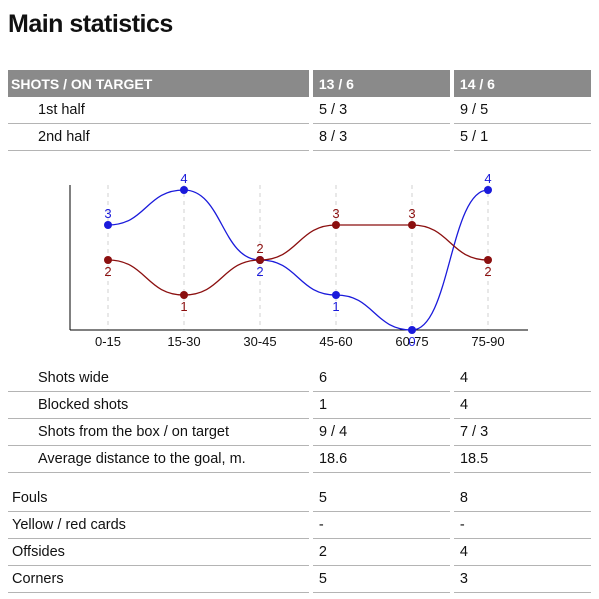 This screenshot has width=599, height=599. I want to click on table-row: Shots wide 6 4, so click(299, 378).